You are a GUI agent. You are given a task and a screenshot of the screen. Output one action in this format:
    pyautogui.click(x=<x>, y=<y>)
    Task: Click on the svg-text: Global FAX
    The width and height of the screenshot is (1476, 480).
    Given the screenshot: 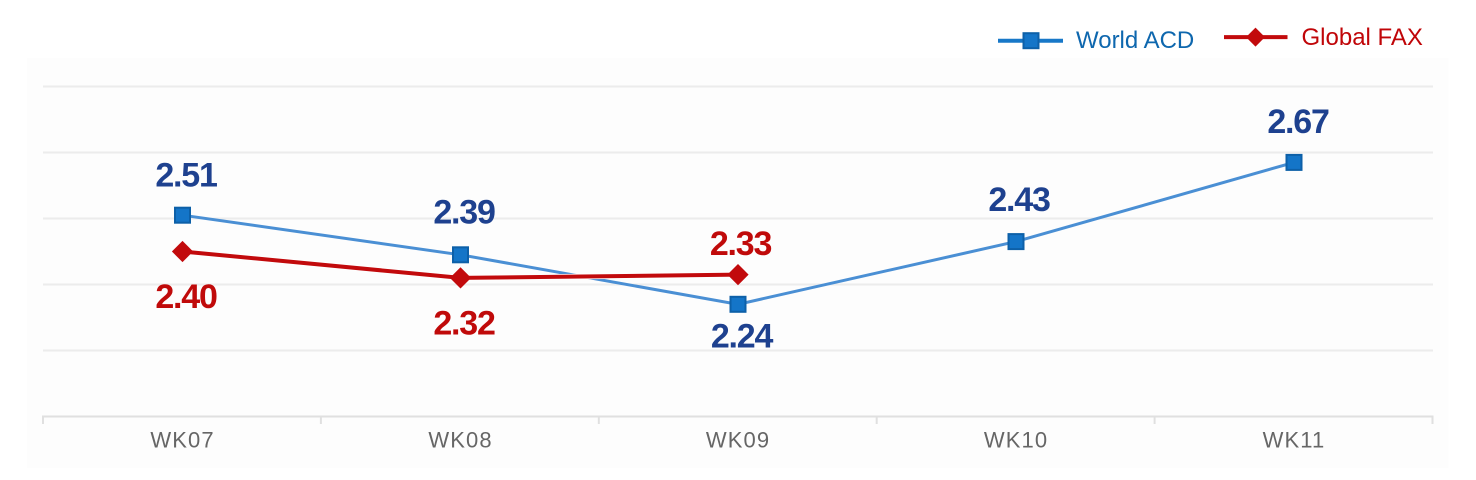 What is the action you would take?
    pyautogui.click(x=1362, y=37)
    